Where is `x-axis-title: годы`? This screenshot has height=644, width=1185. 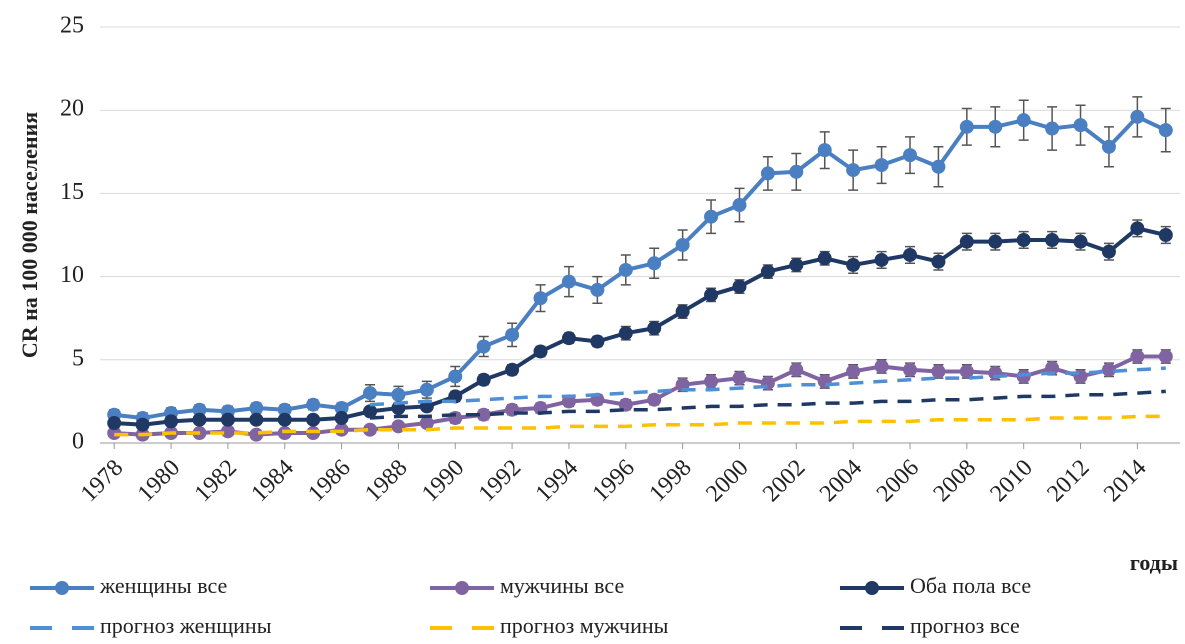
x-axis-title: годы is located at coordinates (1154, 562).